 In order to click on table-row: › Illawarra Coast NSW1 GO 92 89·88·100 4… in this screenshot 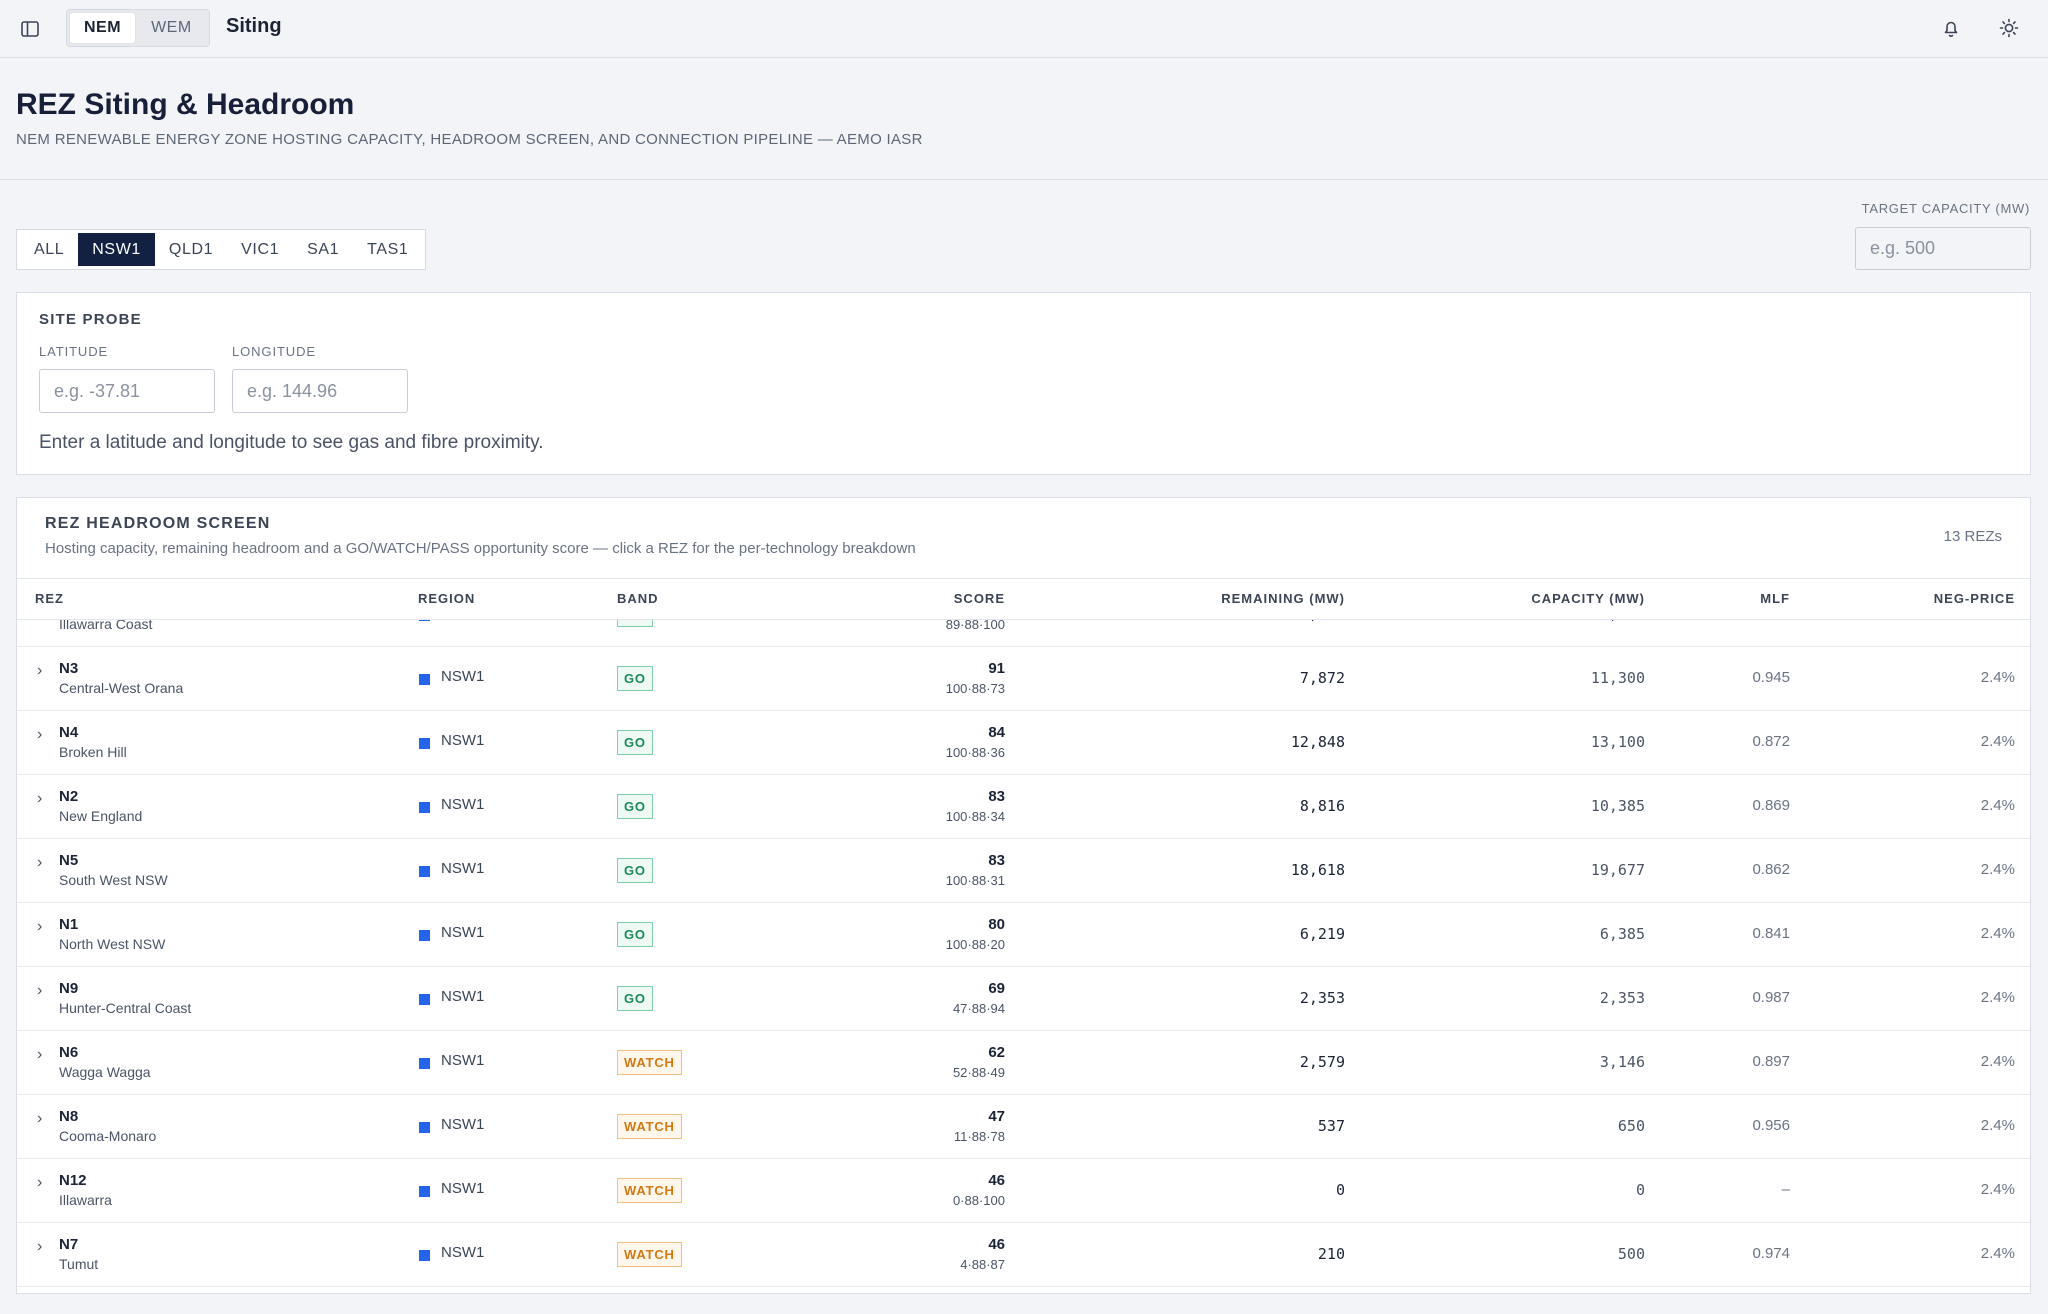, I will do `click(1023, 633)`.